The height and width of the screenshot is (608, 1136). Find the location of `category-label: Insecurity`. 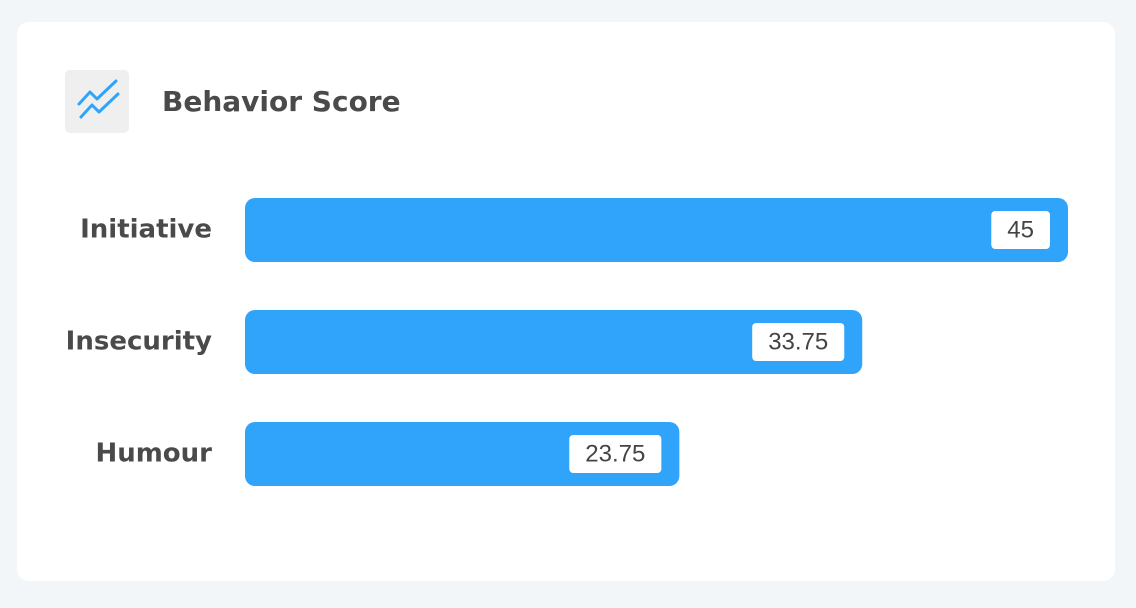

category-label: Insecurity is located at coordinates (139, 342).